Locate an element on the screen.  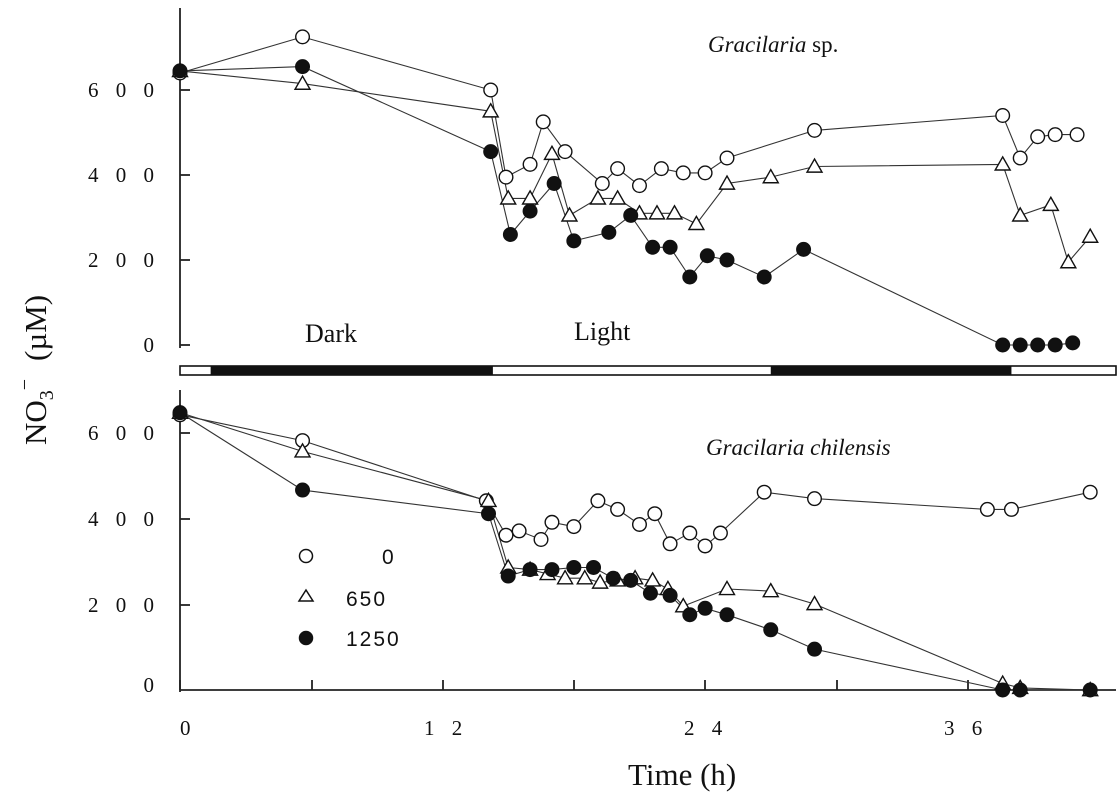
legend-symbol-open-triangle is located at coordinates (306, 595).